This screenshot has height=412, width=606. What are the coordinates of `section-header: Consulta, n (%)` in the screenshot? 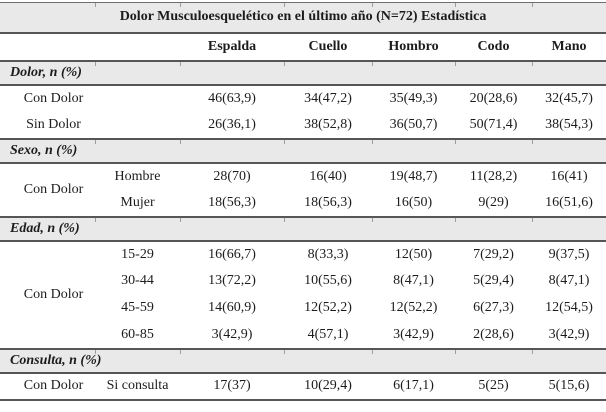 It's located at (303, 360).